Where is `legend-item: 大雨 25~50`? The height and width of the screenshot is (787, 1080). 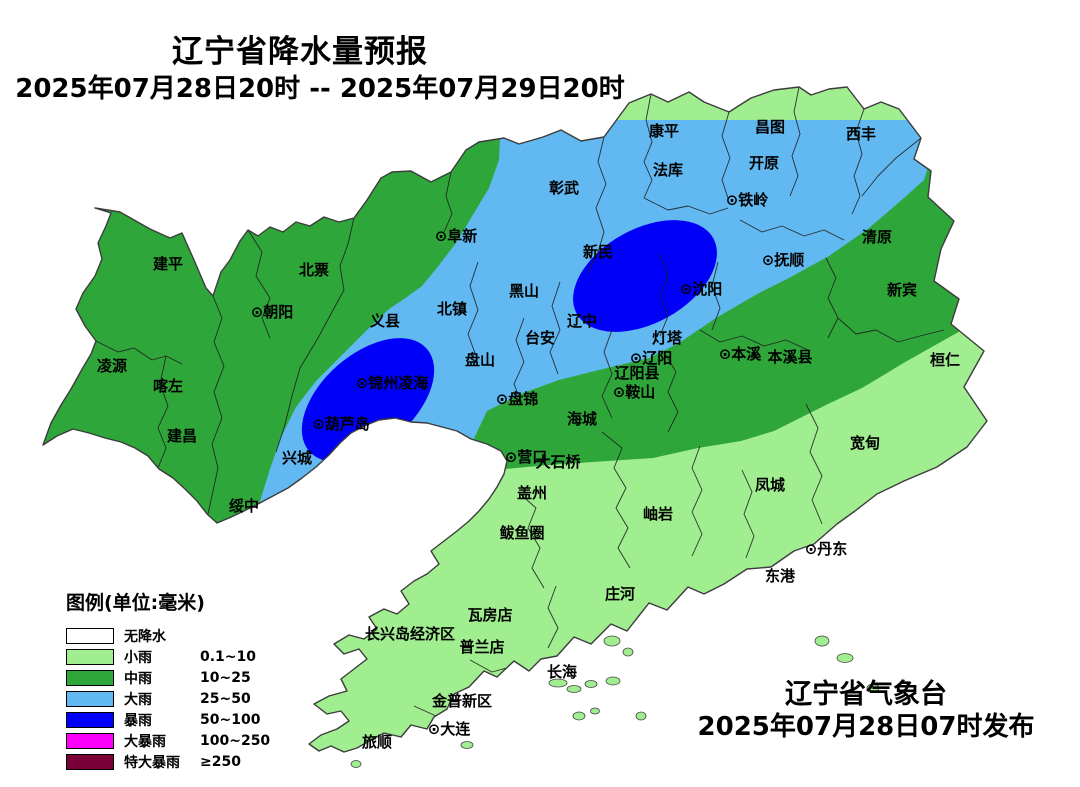
legend-item: 大雨 25~50 is located at coordinates (186, 698).